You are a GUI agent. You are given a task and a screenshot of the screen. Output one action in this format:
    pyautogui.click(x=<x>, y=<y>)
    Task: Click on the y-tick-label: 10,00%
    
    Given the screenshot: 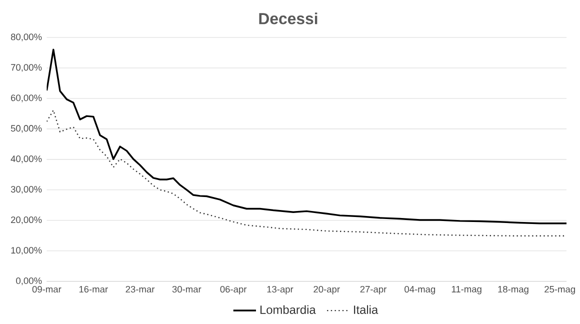 What is the action you would take?
    pyautogui.click(x=26, y=250)
    